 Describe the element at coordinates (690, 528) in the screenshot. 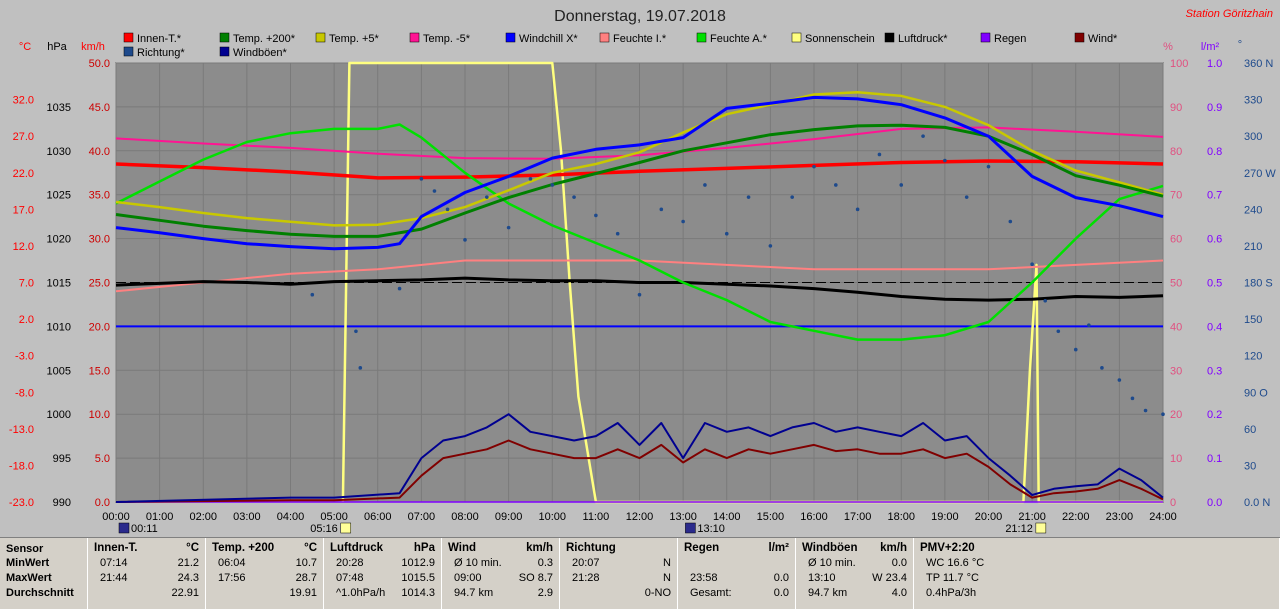

I see `moon-icon` at that location.